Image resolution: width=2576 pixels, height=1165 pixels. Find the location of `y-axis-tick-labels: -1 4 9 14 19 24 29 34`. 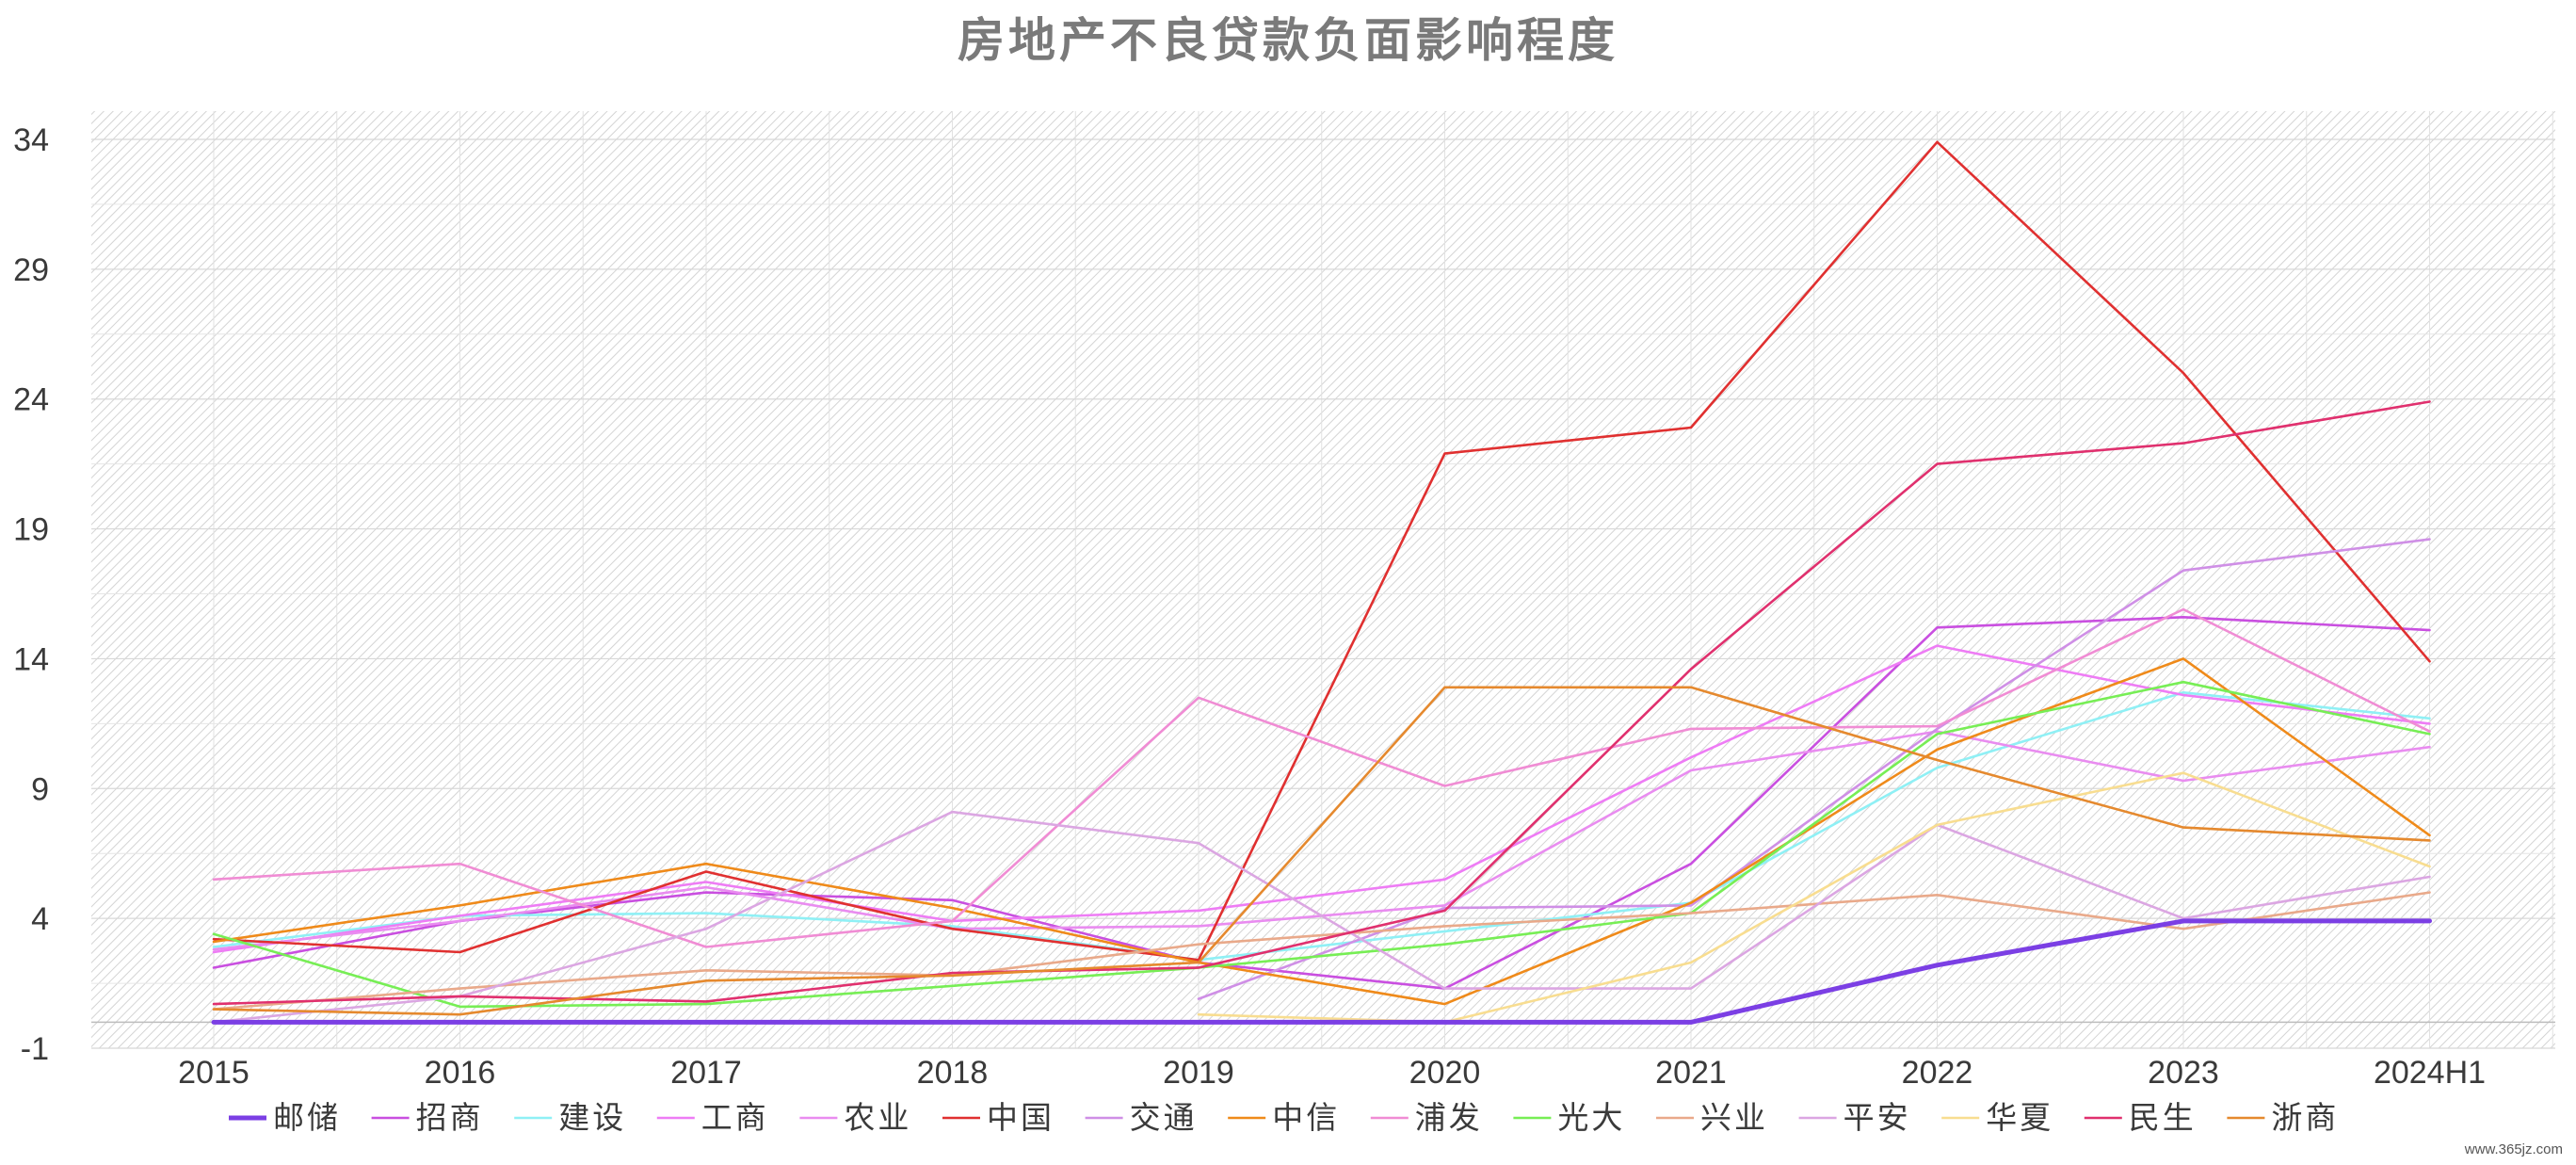

y-axis-tick-labels: -1 4 9 14 19 24 29 34 is located at coordinates (31, 594).